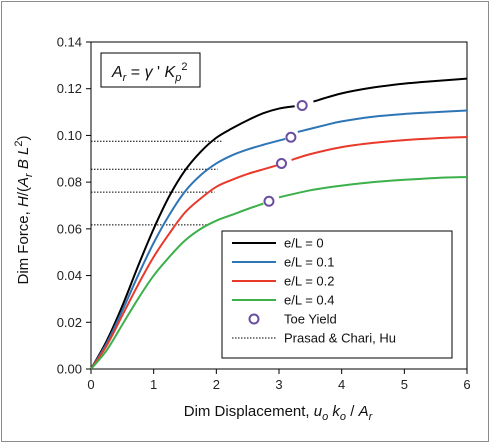 This screenshot has width=490, height=443. I want to click on y-tick-label: 0.08, so click(69, 182).